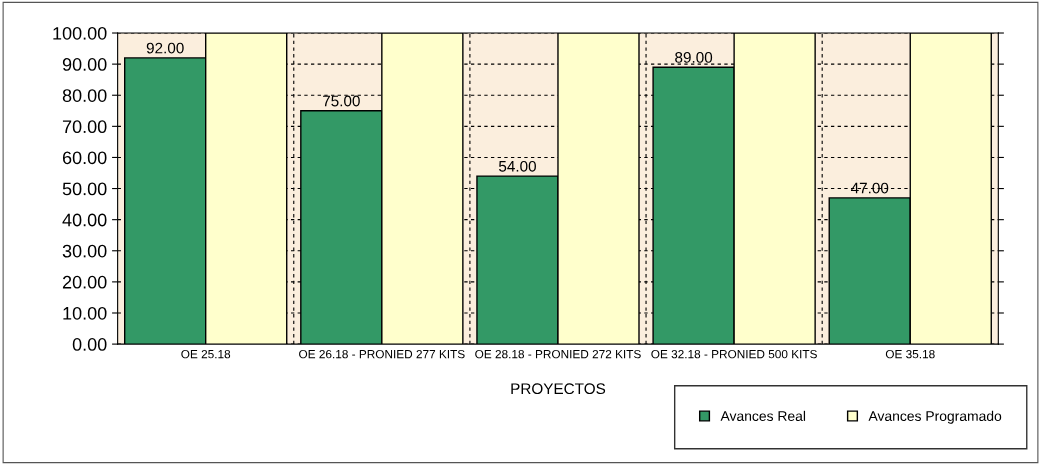 This screenshot has height=465, width=1041. I want to click on legend-label: Avances Real, so click(763, 416).